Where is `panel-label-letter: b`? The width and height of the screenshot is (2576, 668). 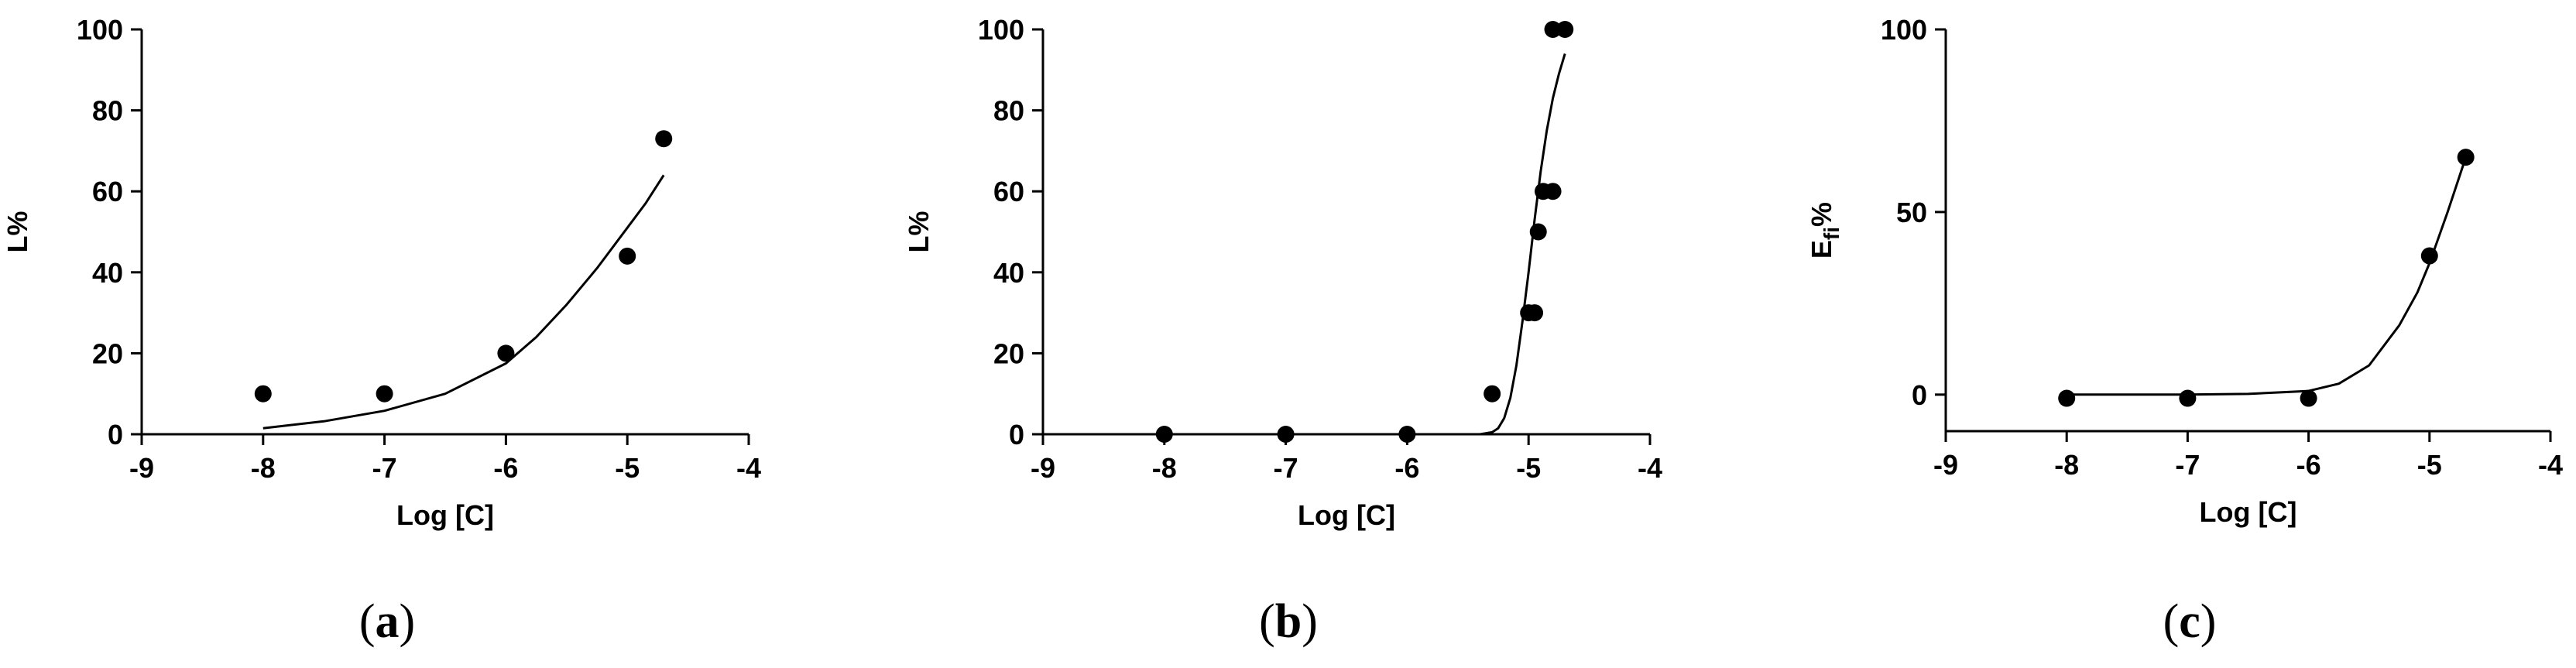 panel-label-letter: b is located at coordinates (1288, 621).